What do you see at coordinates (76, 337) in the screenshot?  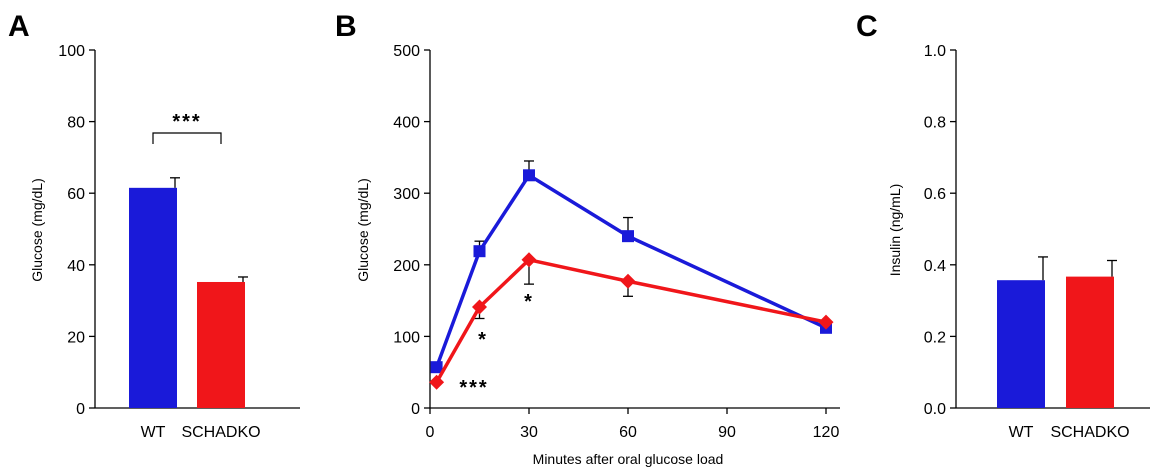 I see `panel-a-y-tick-label: 20` at bounding box center [76, 337].